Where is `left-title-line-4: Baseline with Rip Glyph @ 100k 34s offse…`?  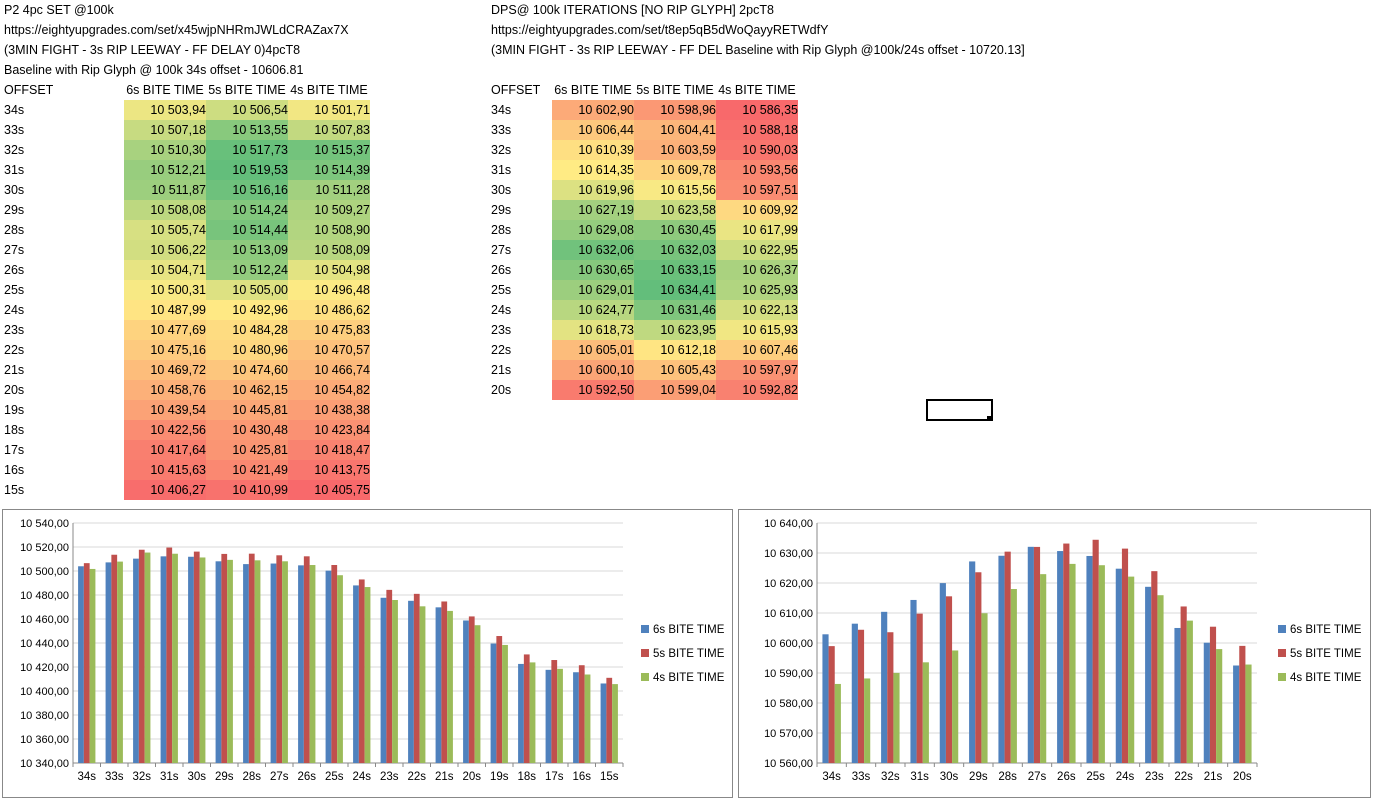 left-title-line-4: Baseline with Rip Glyph @ 100k 34s offse… is located at coordinates (154, 70).